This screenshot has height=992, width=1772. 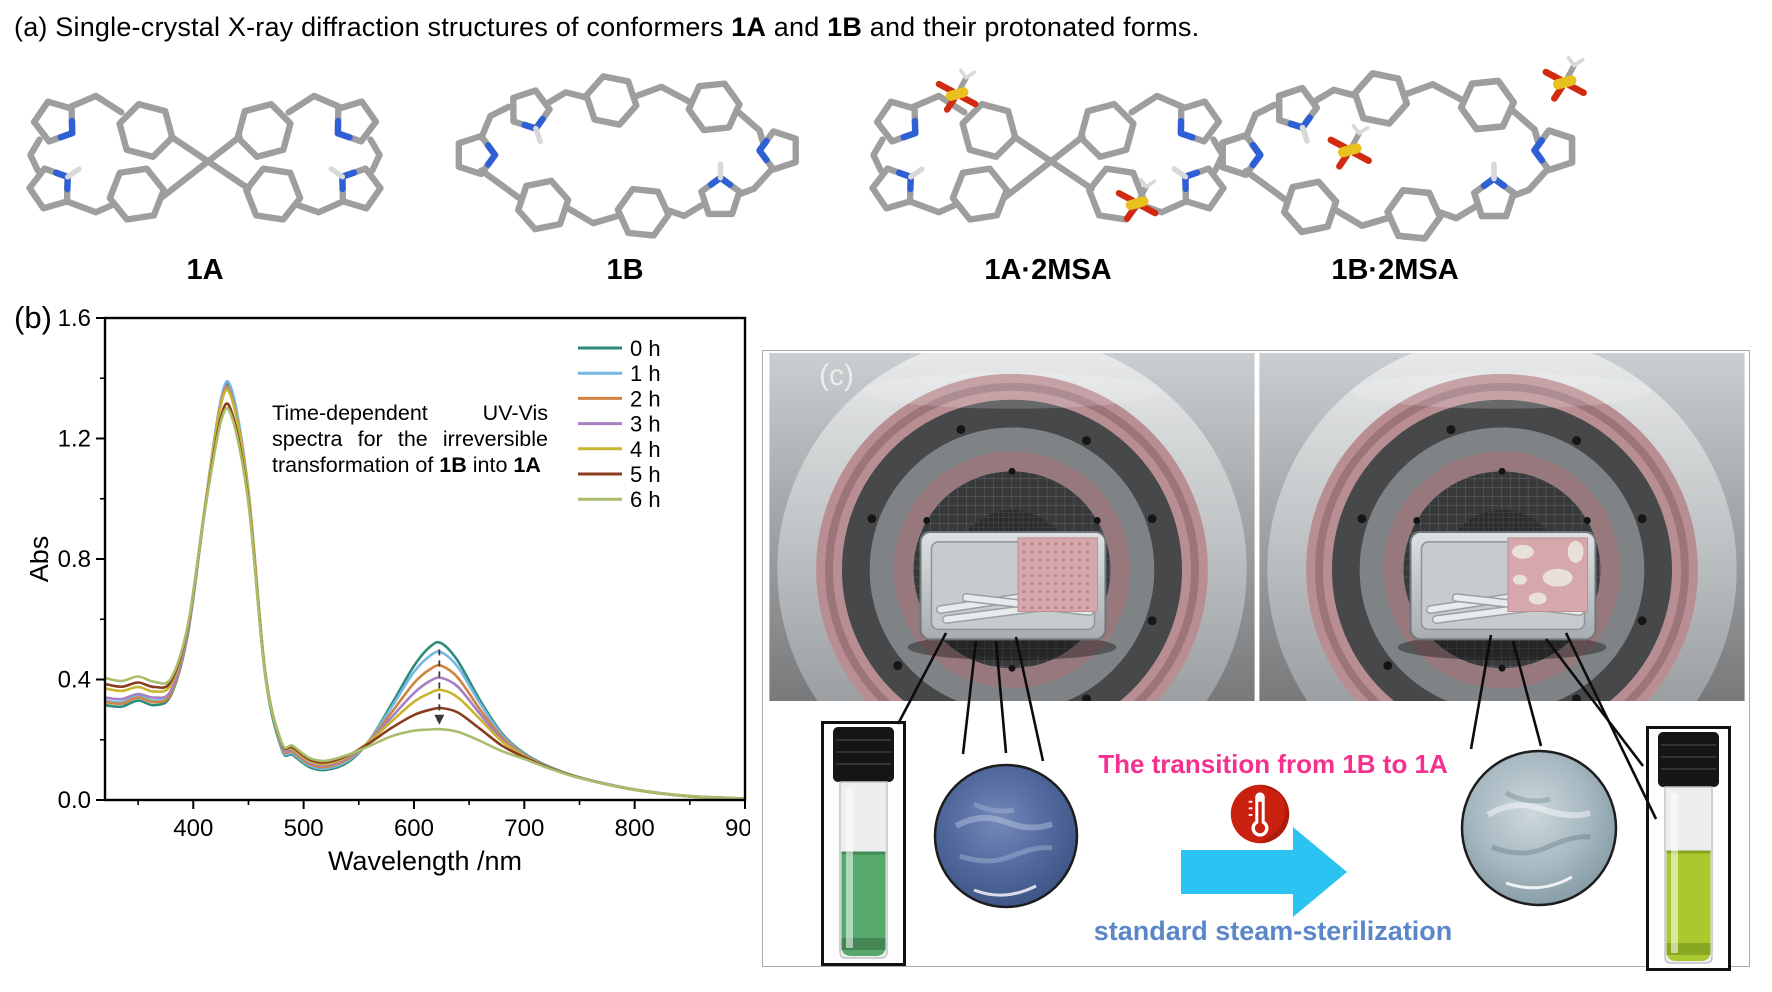 I want to click on structure-label-1b: 1B, so click(x=625, y=270).